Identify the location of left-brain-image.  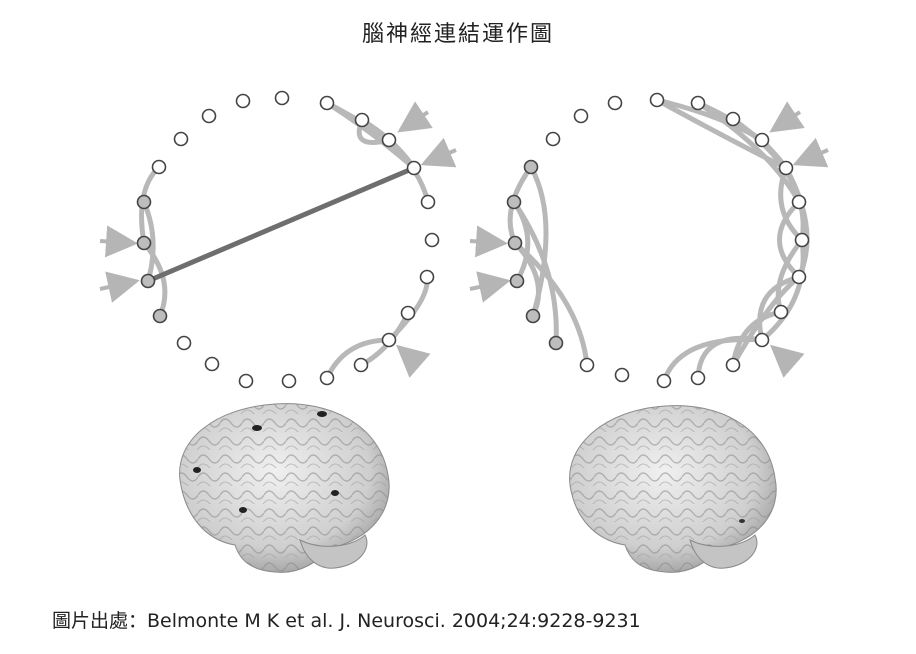
(284, 488).